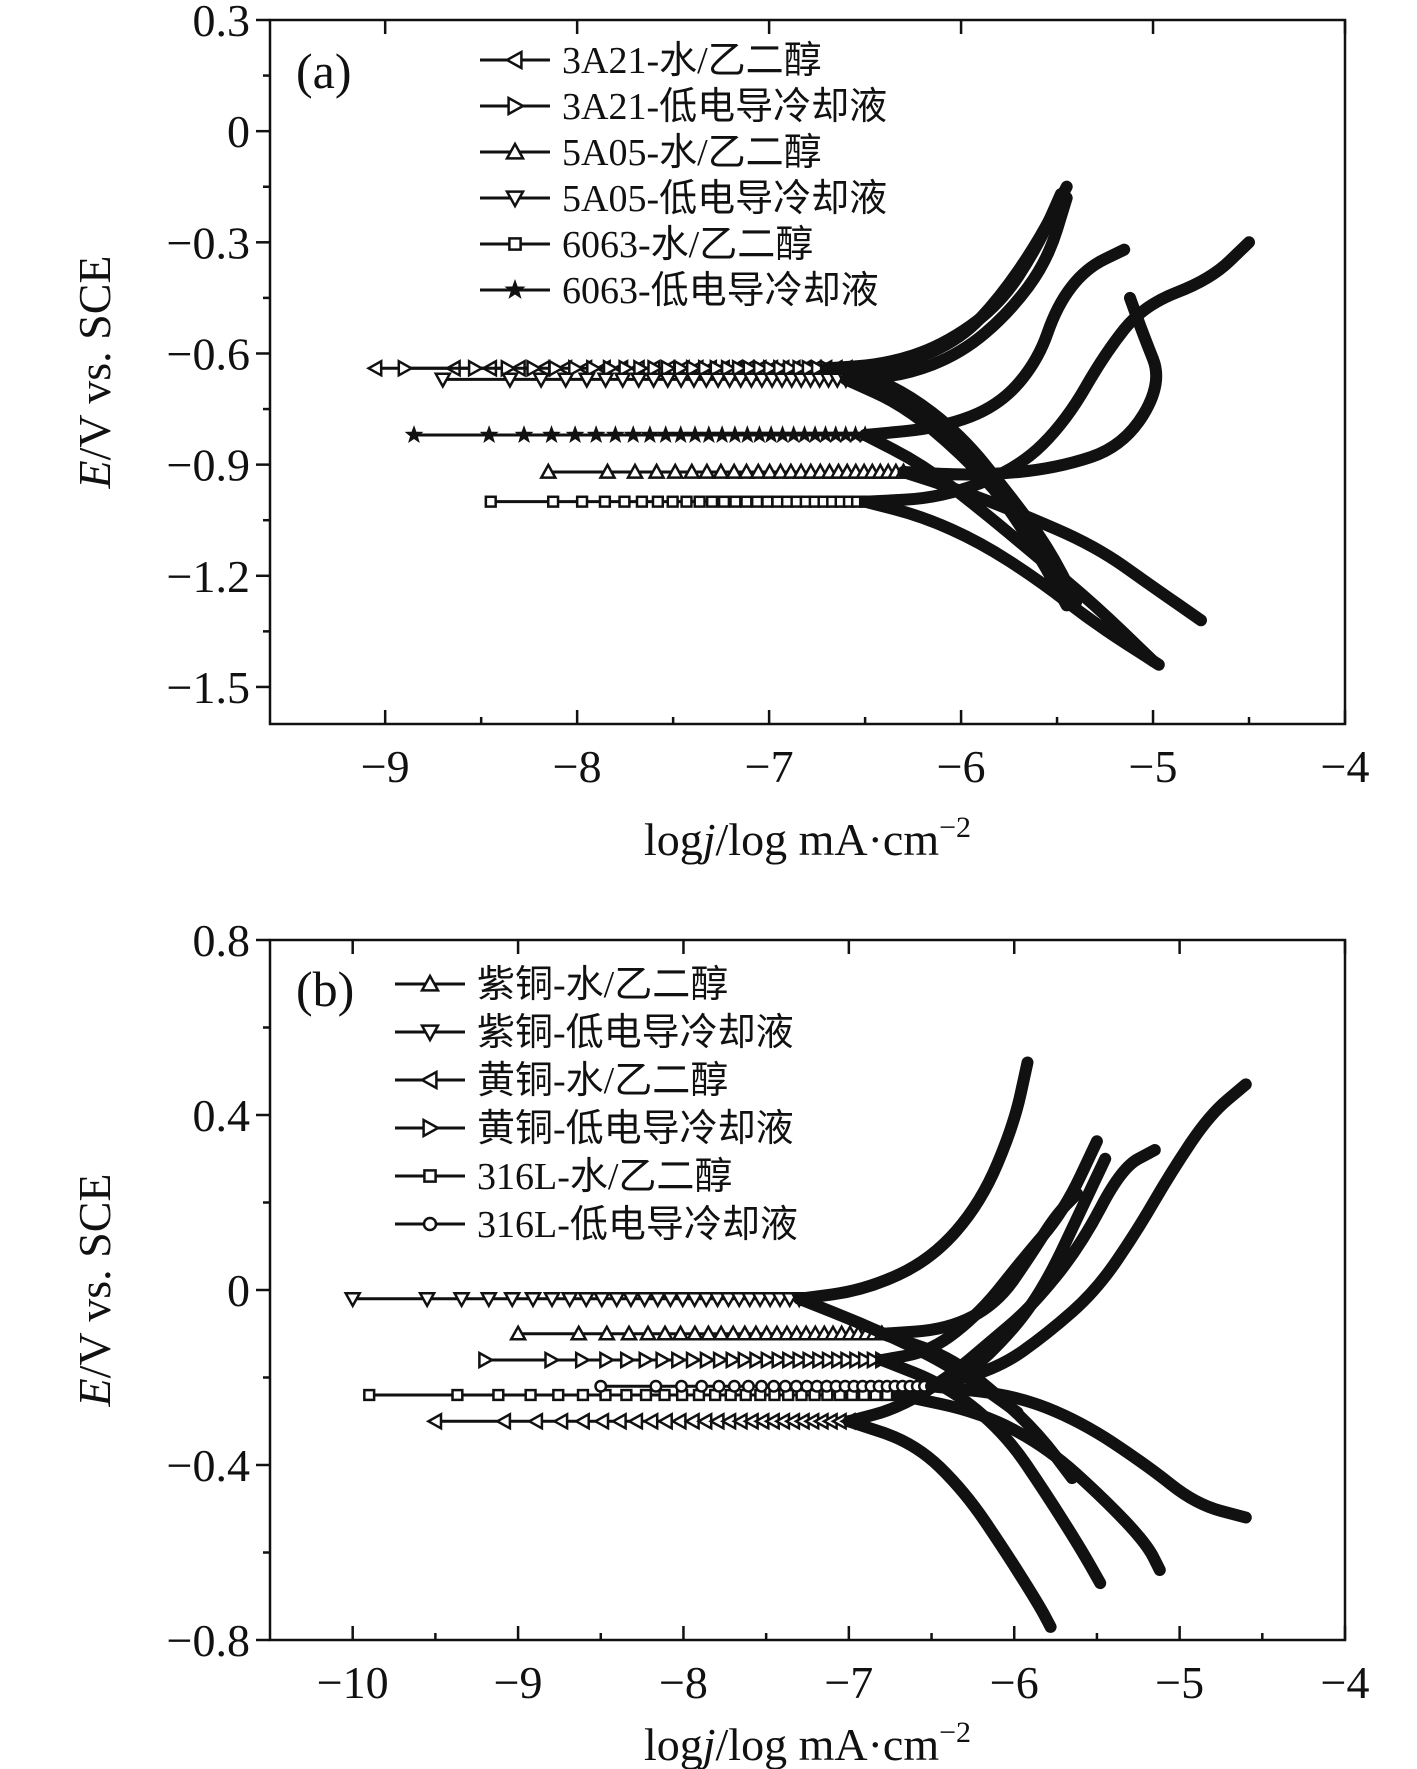 This screenshot has width=1417, height=1769. Describe the element at coordinates (325, 989) in the screenshot. I see `panel-label: (b)` at that location.